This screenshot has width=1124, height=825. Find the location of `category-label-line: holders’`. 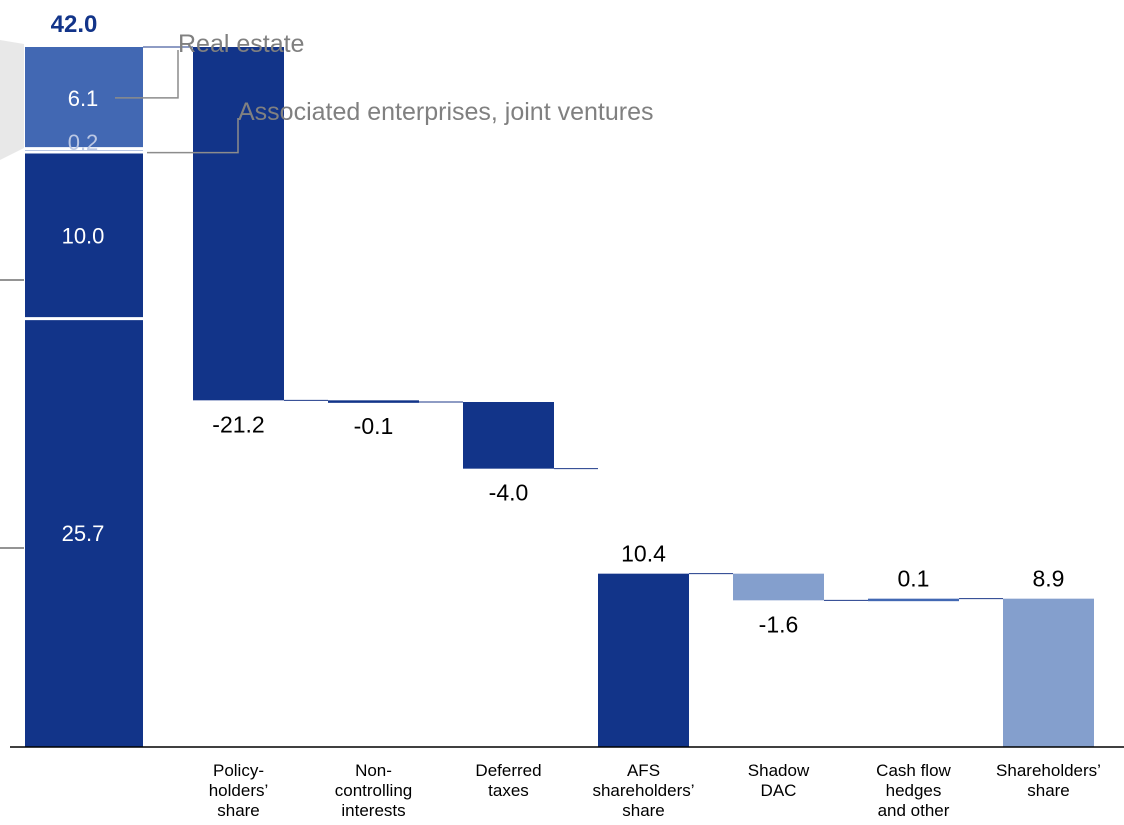

category-label-line: holders’ is located at coordinates (239, 790).